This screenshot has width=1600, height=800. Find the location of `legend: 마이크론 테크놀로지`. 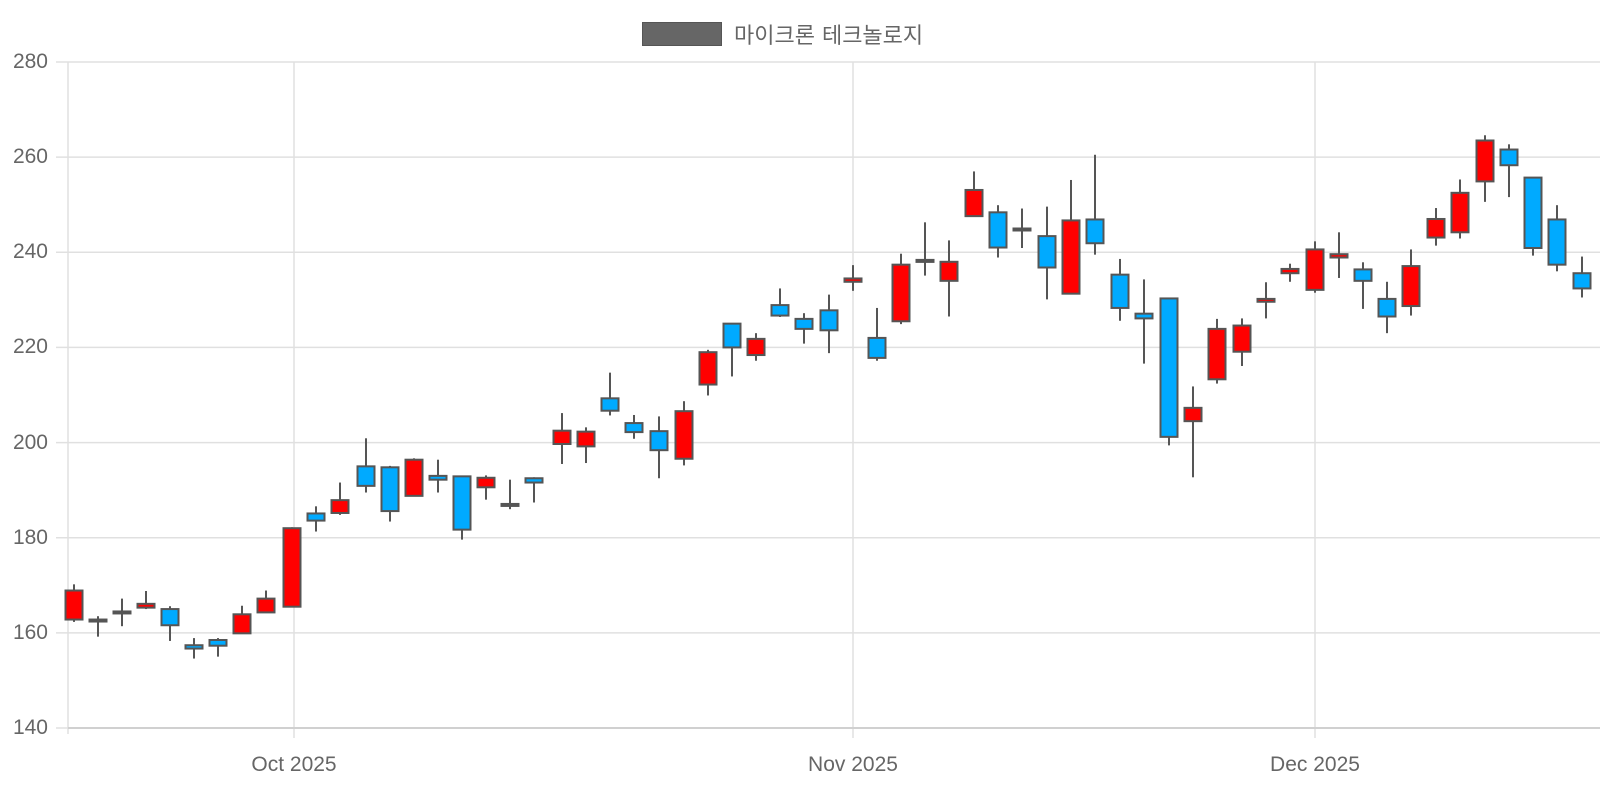

legend: 마이크론 테크놀로지 is located at coordinates (782, 34).